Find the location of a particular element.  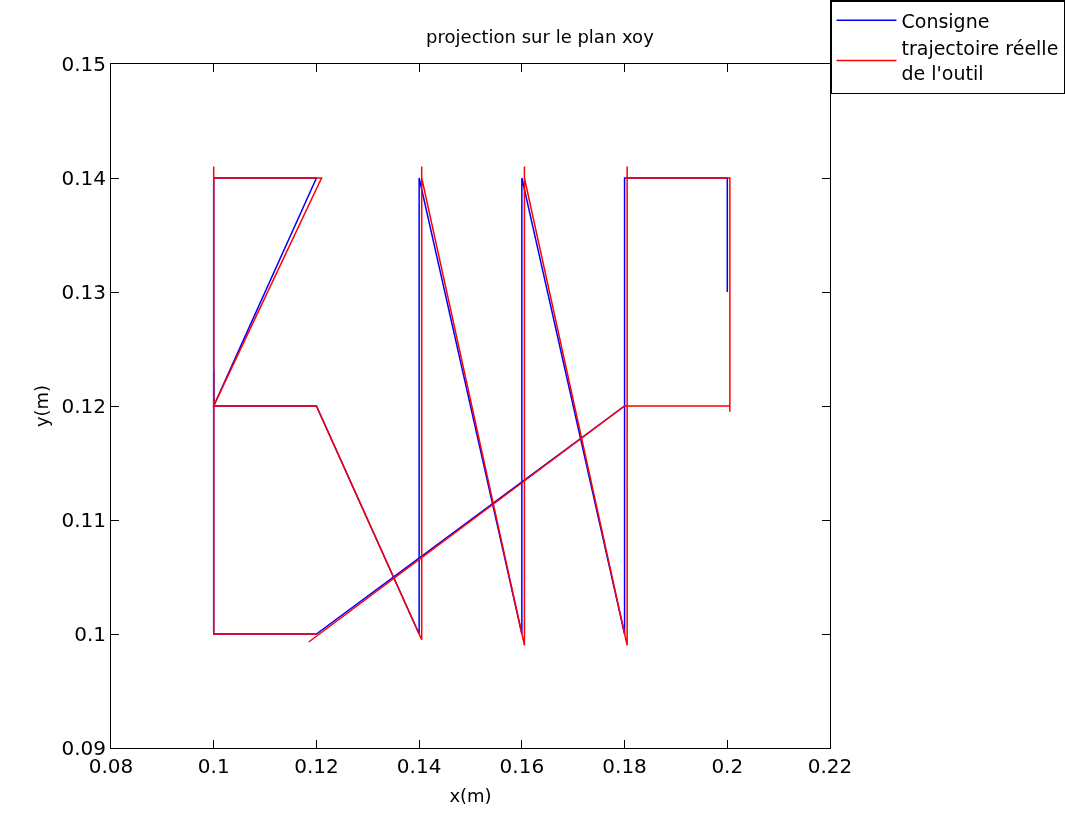

y-tick-label: 0.12 is located at coordinates (83, 406).